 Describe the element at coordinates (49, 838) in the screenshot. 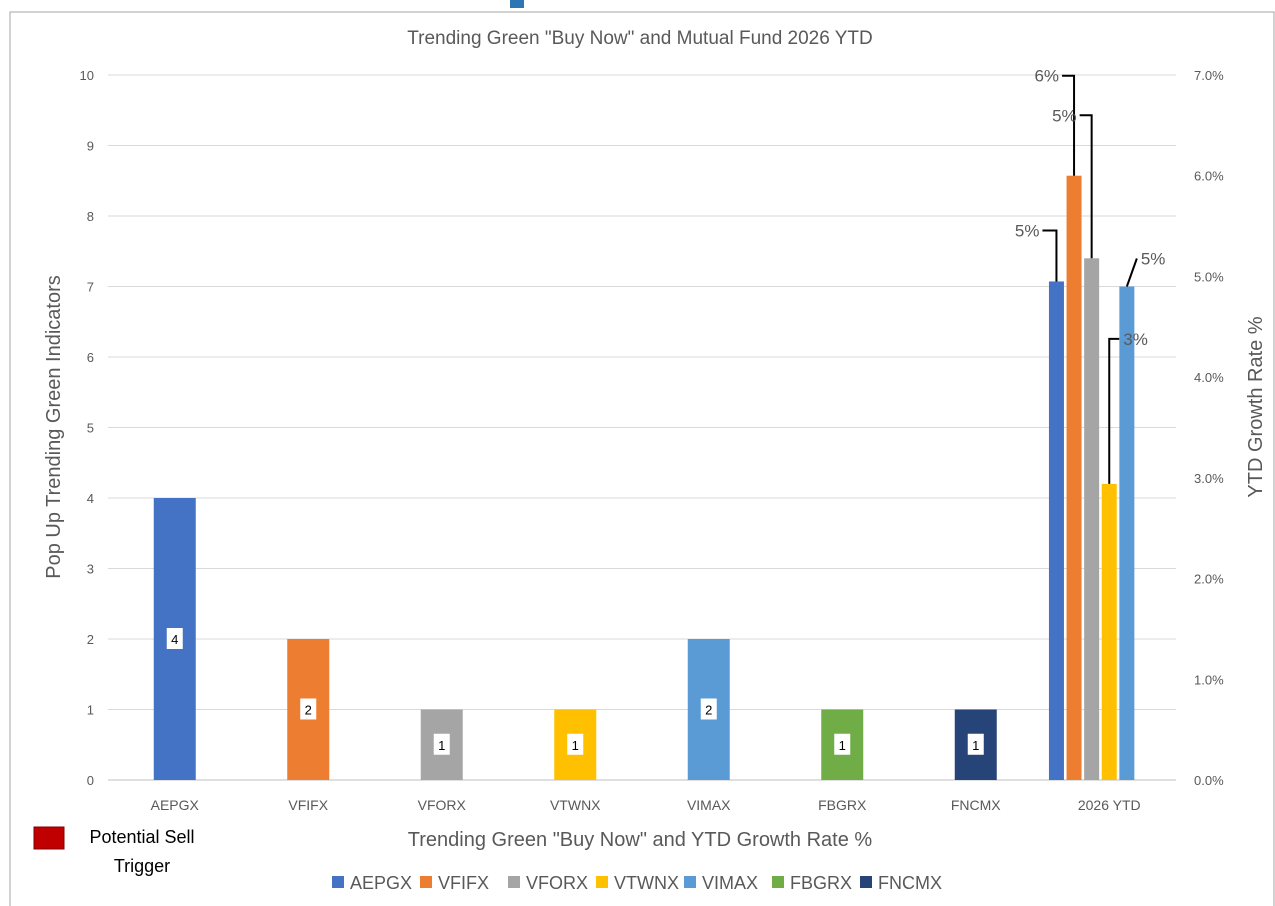

I see `sell-trigger-swatch` at that location.